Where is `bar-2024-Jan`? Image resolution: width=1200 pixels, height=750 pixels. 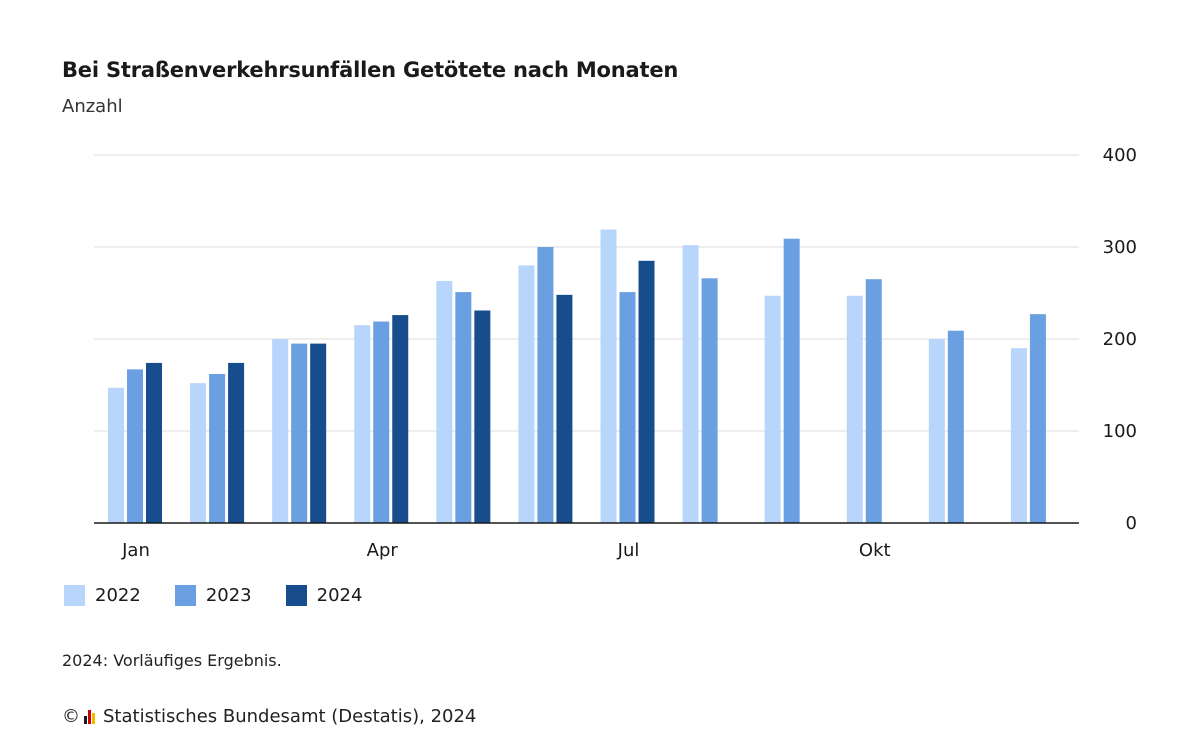 bar-2024-Jan is located at coordinates (154, 442).